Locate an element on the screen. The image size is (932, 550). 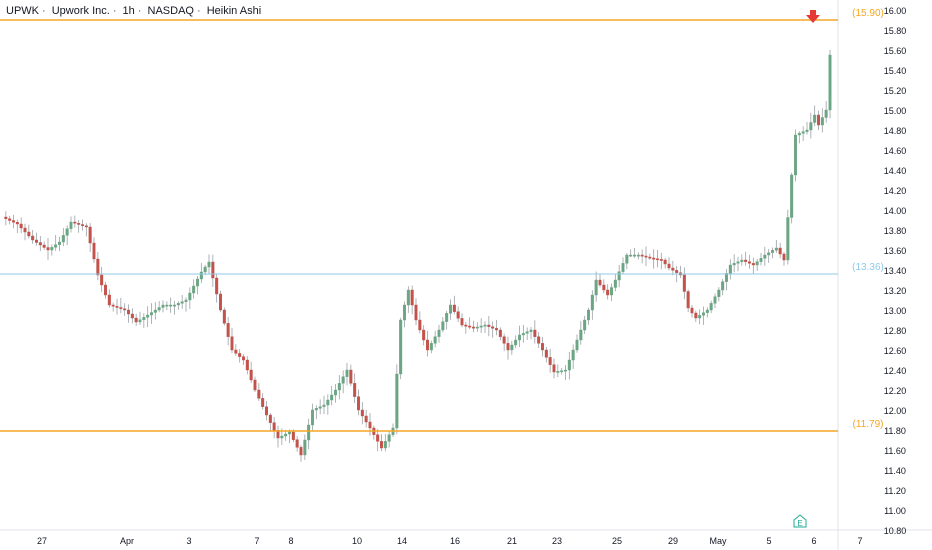
chart-style-label: Heikin Ashi is located at coordinates (234, 11).